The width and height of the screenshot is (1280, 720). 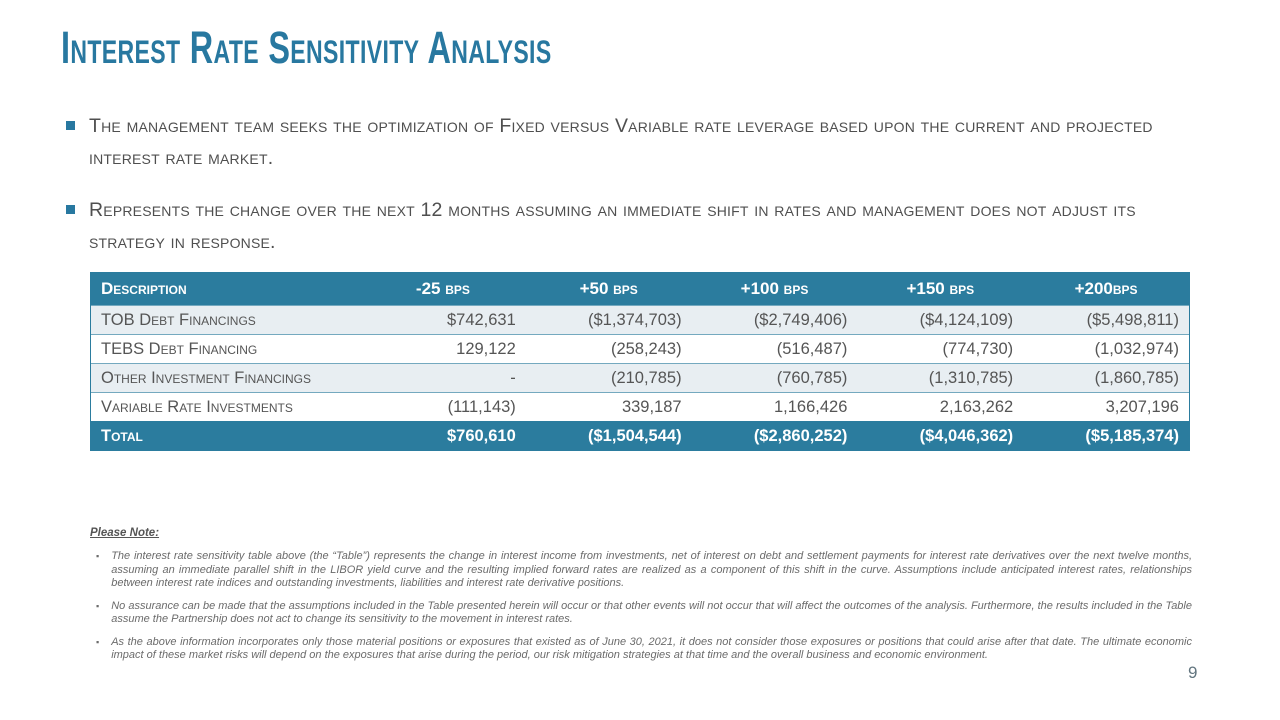 I want to click on table-cell: 339,187, so click(x=651, y=406).